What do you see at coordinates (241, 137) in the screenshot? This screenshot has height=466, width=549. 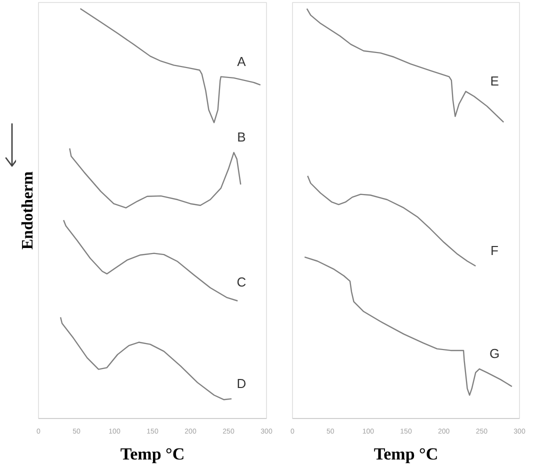 I see `series-label: B` at bounding box center [241, 137].